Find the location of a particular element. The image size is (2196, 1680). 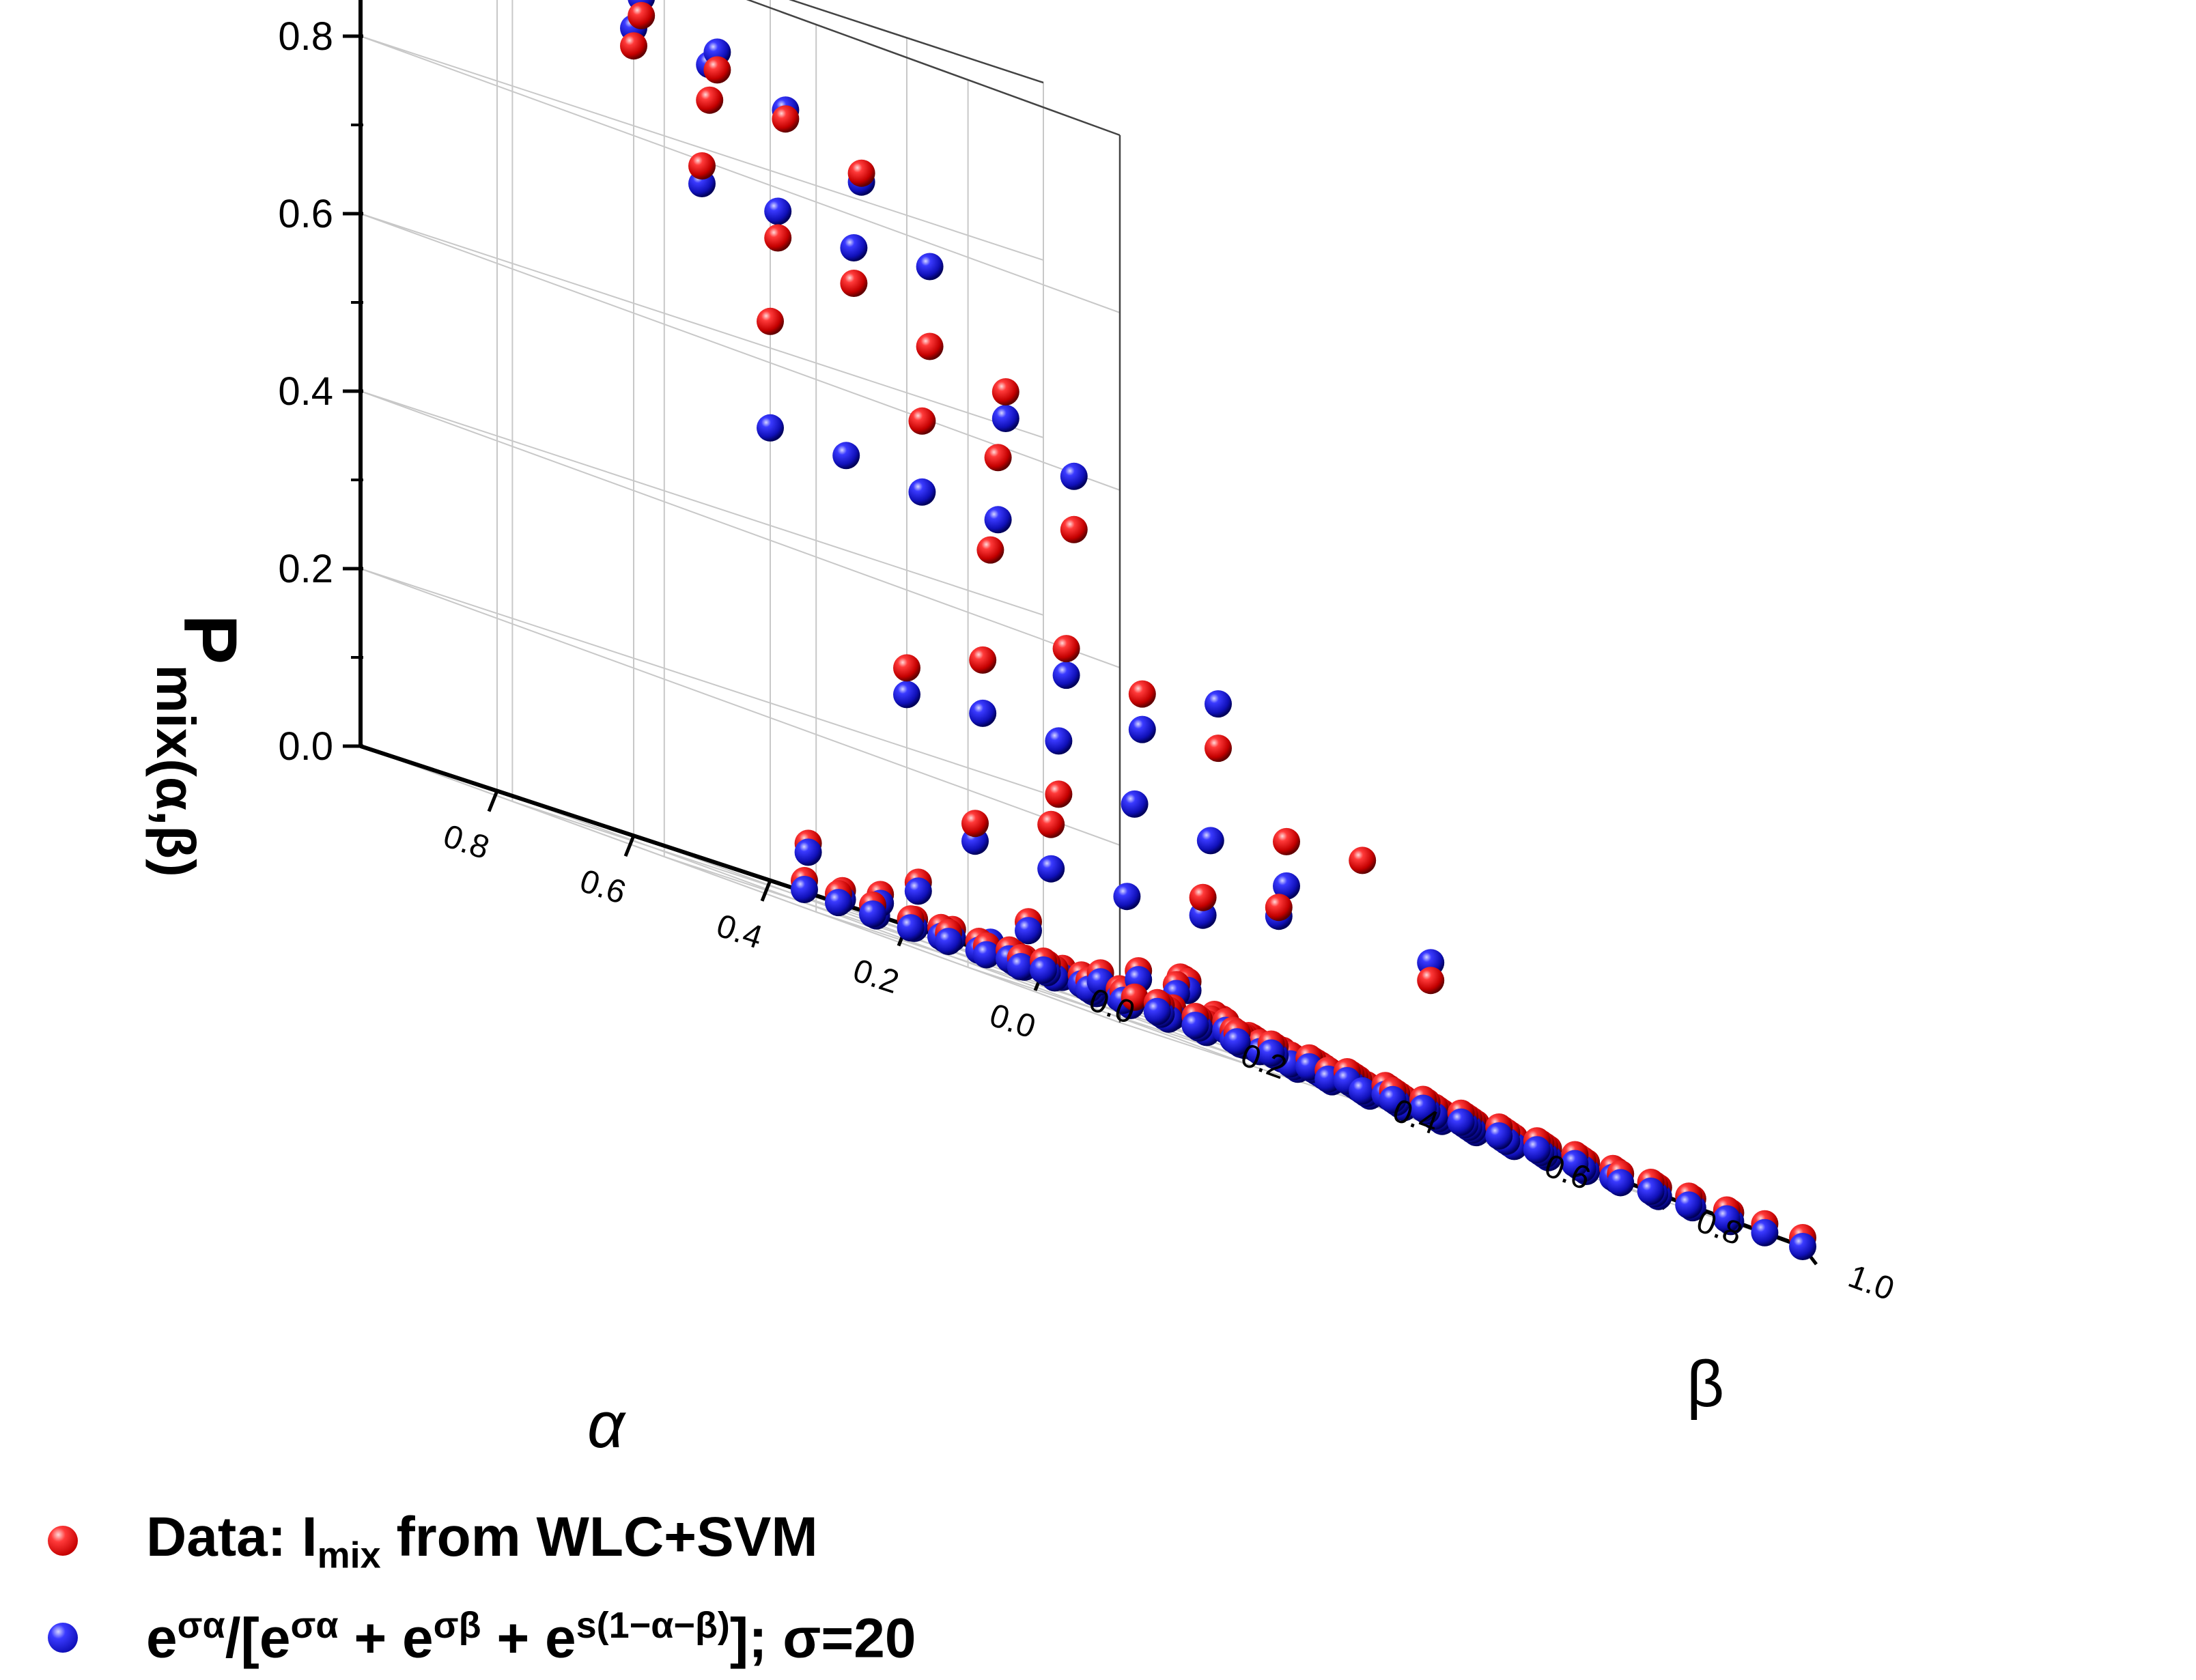

legend-blue-marker is located at coordinates (63, 1637).